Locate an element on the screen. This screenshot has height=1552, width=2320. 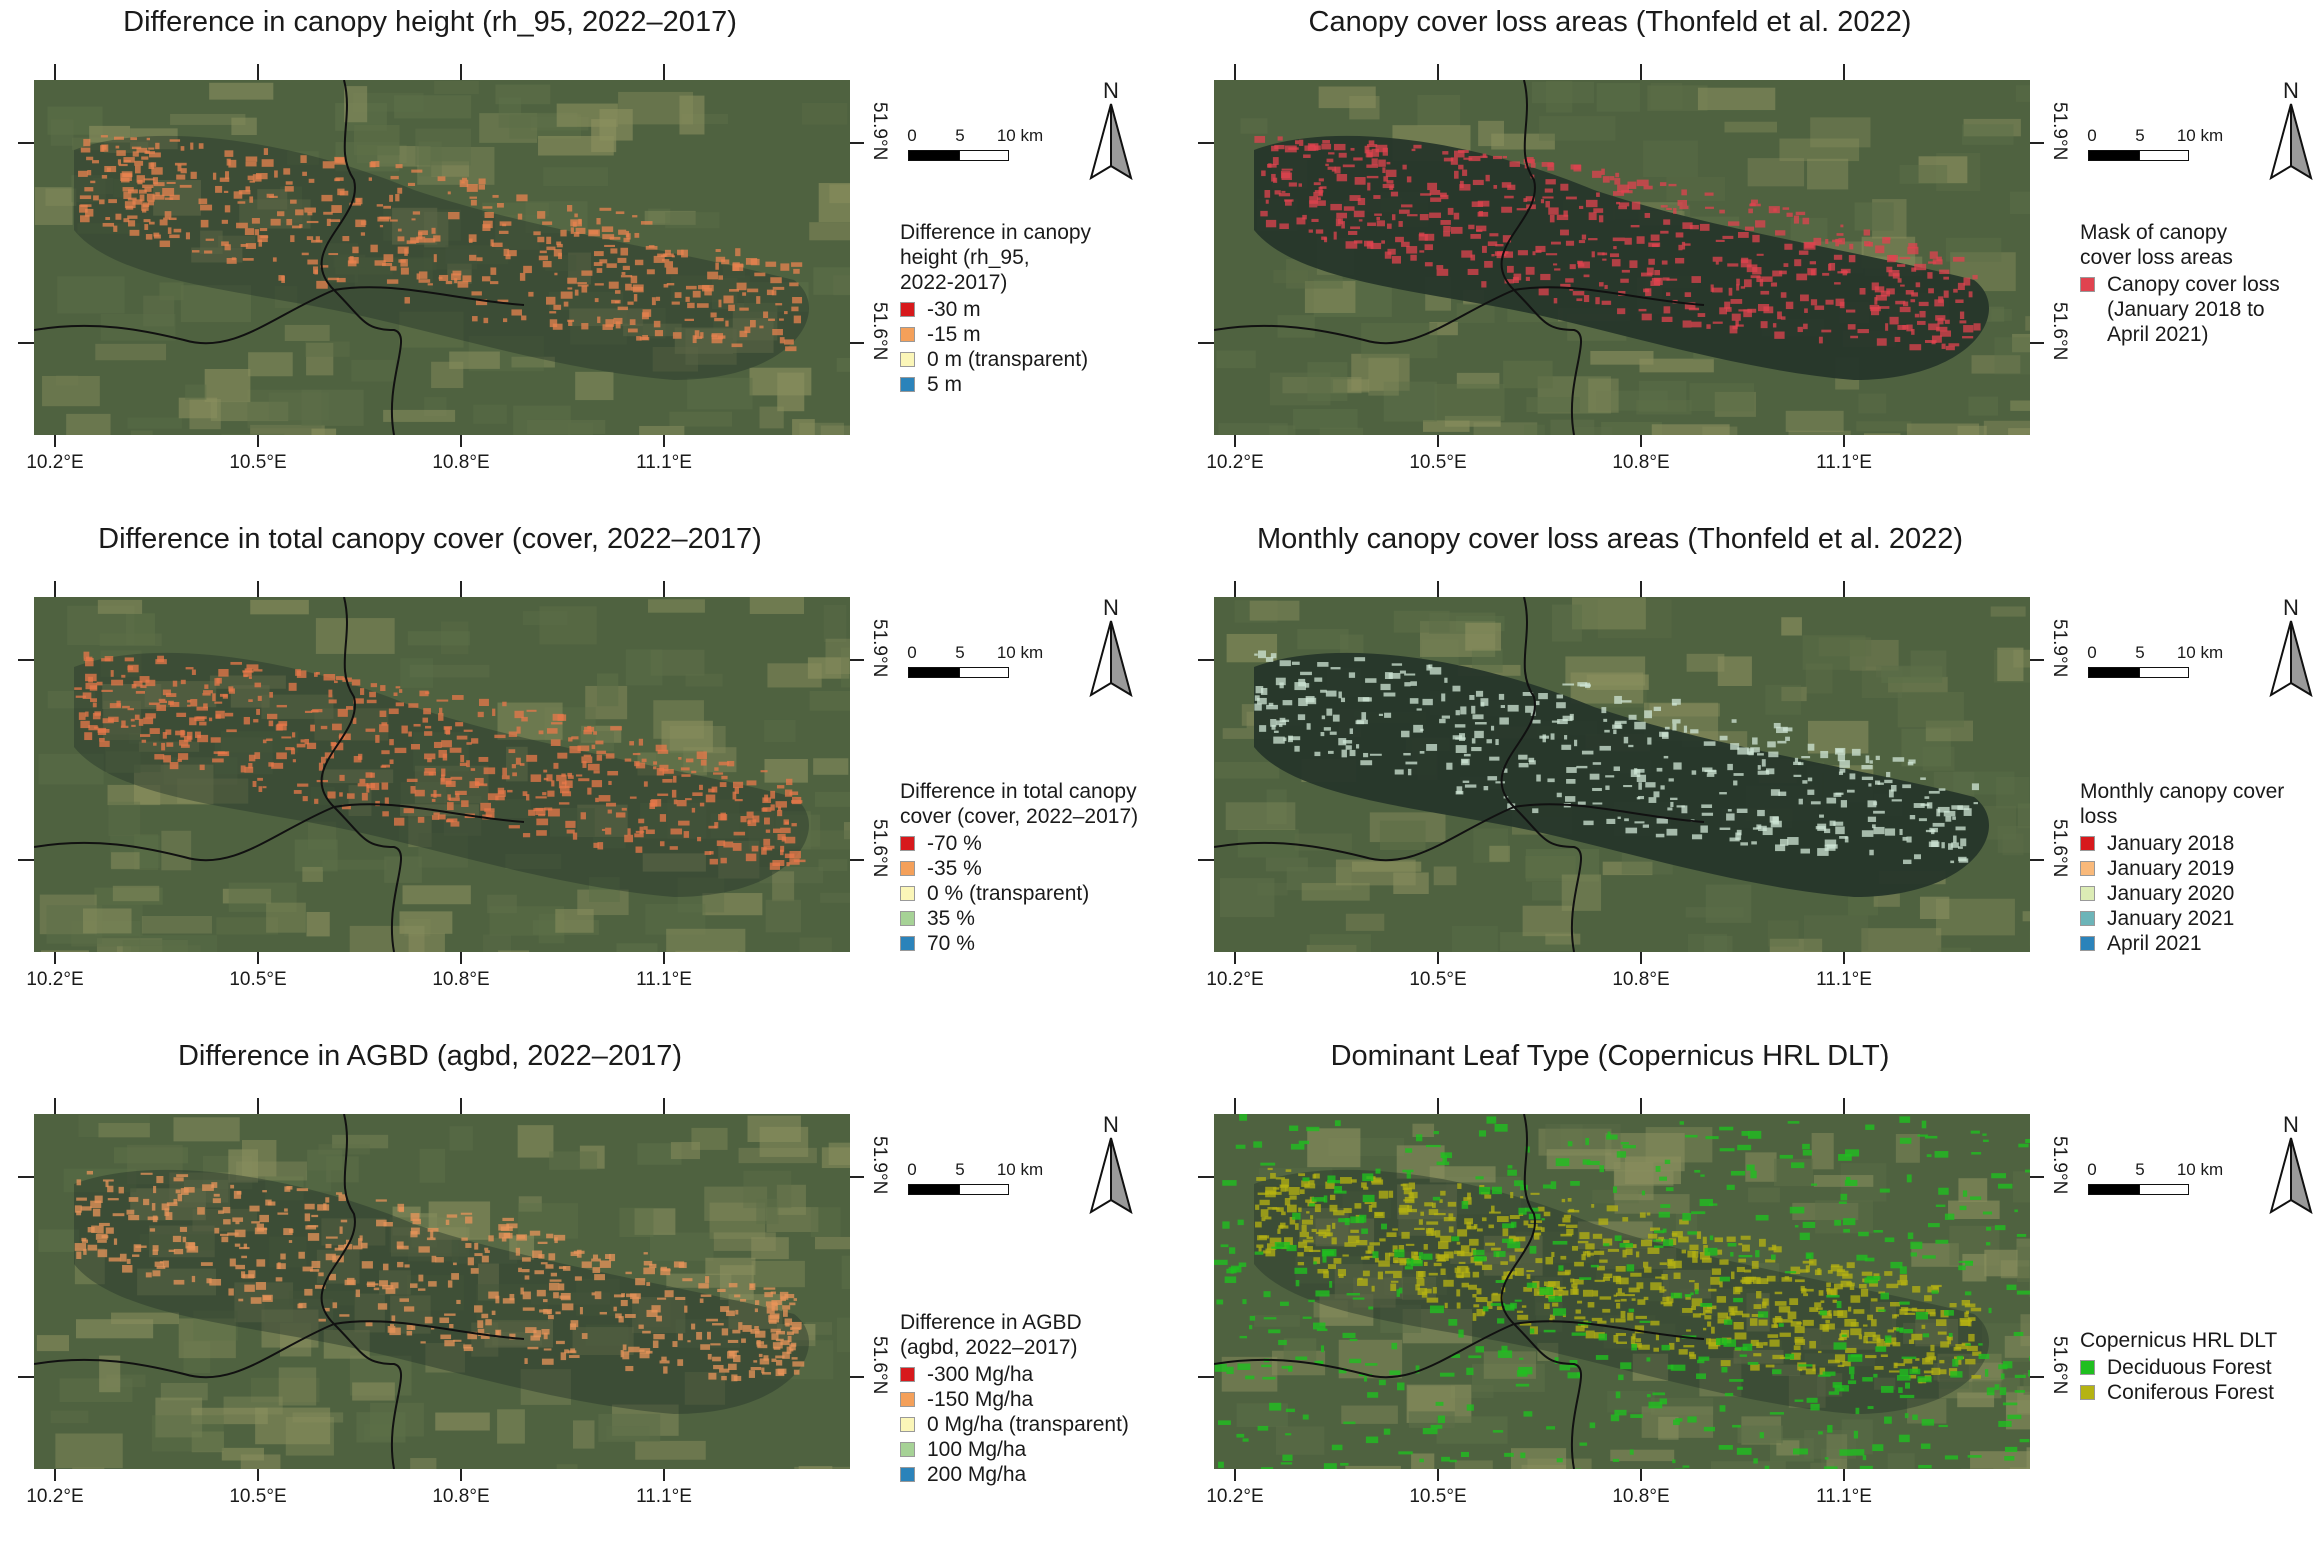
scale-bar: 0 5 10 km is located at coordinates (2155, 661).